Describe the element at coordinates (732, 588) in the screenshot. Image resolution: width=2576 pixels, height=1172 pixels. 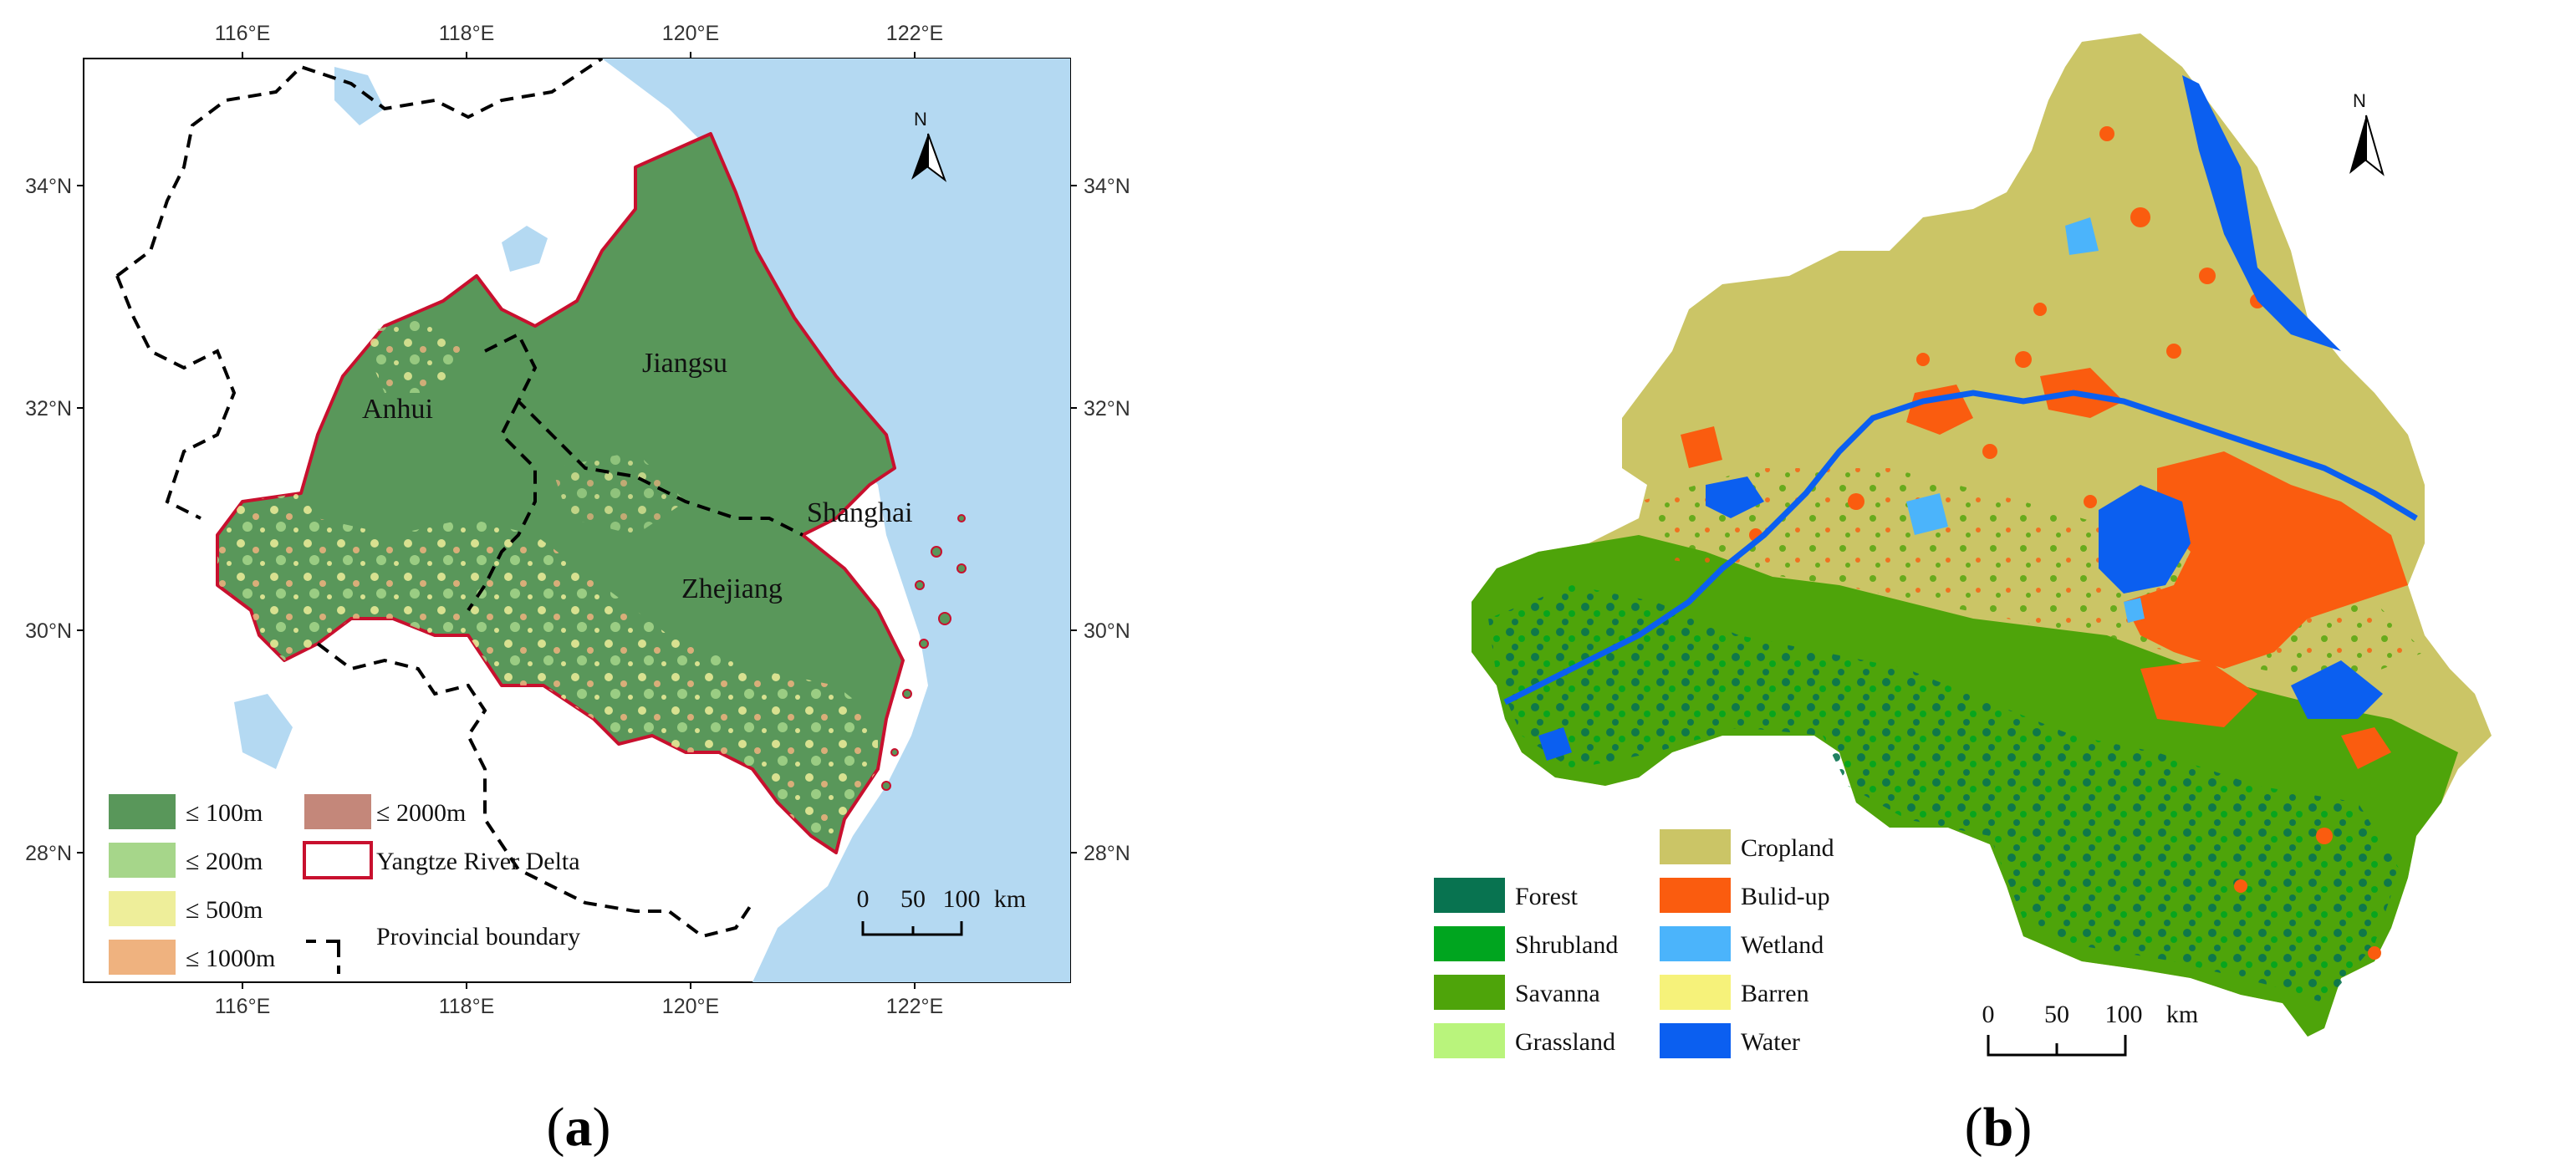
I see `province-label: Zhejiang` at that location.